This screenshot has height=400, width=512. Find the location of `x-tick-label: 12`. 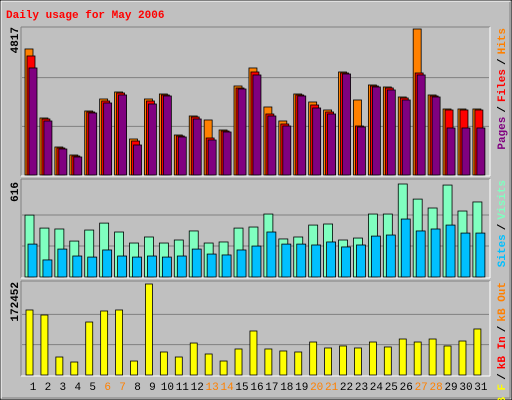

x-tick-label: 12 is located at coordinates (197, 388).